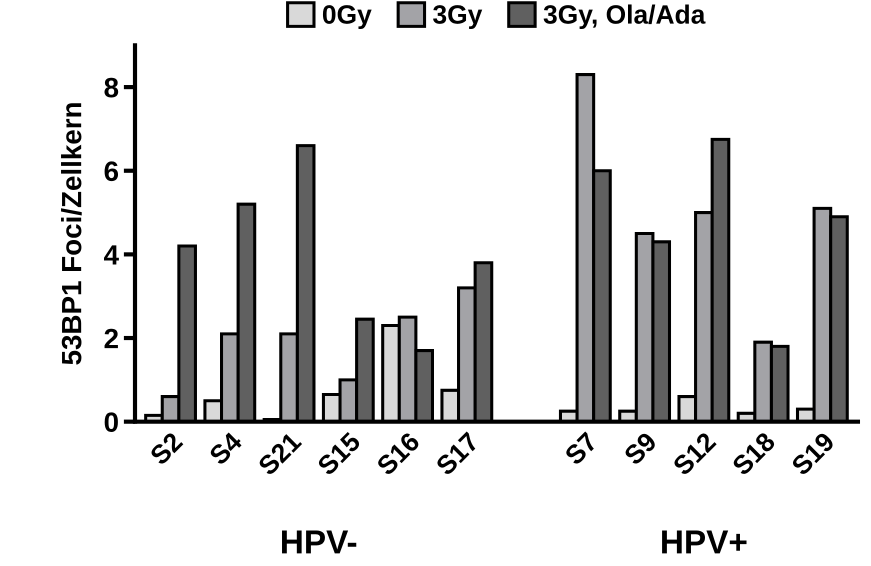 Image resolution: width=871 pixels, height=566 pixels. I want to click on text: HPV+, so click(704, 542).